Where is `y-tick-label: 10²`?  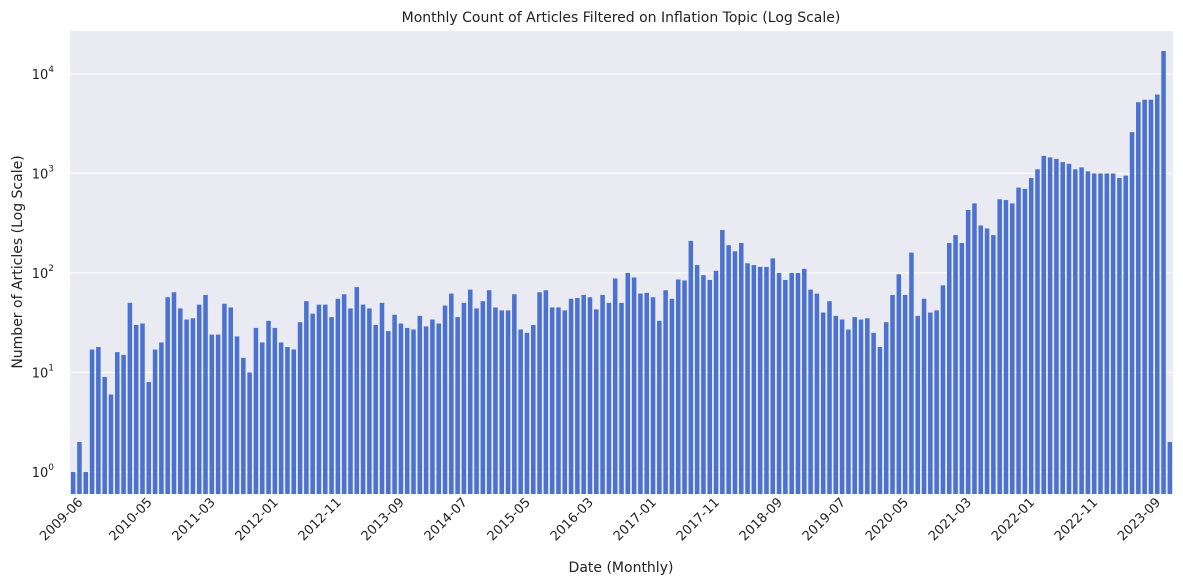 y-tick-label: 10² is located at coordinates (43, 273).